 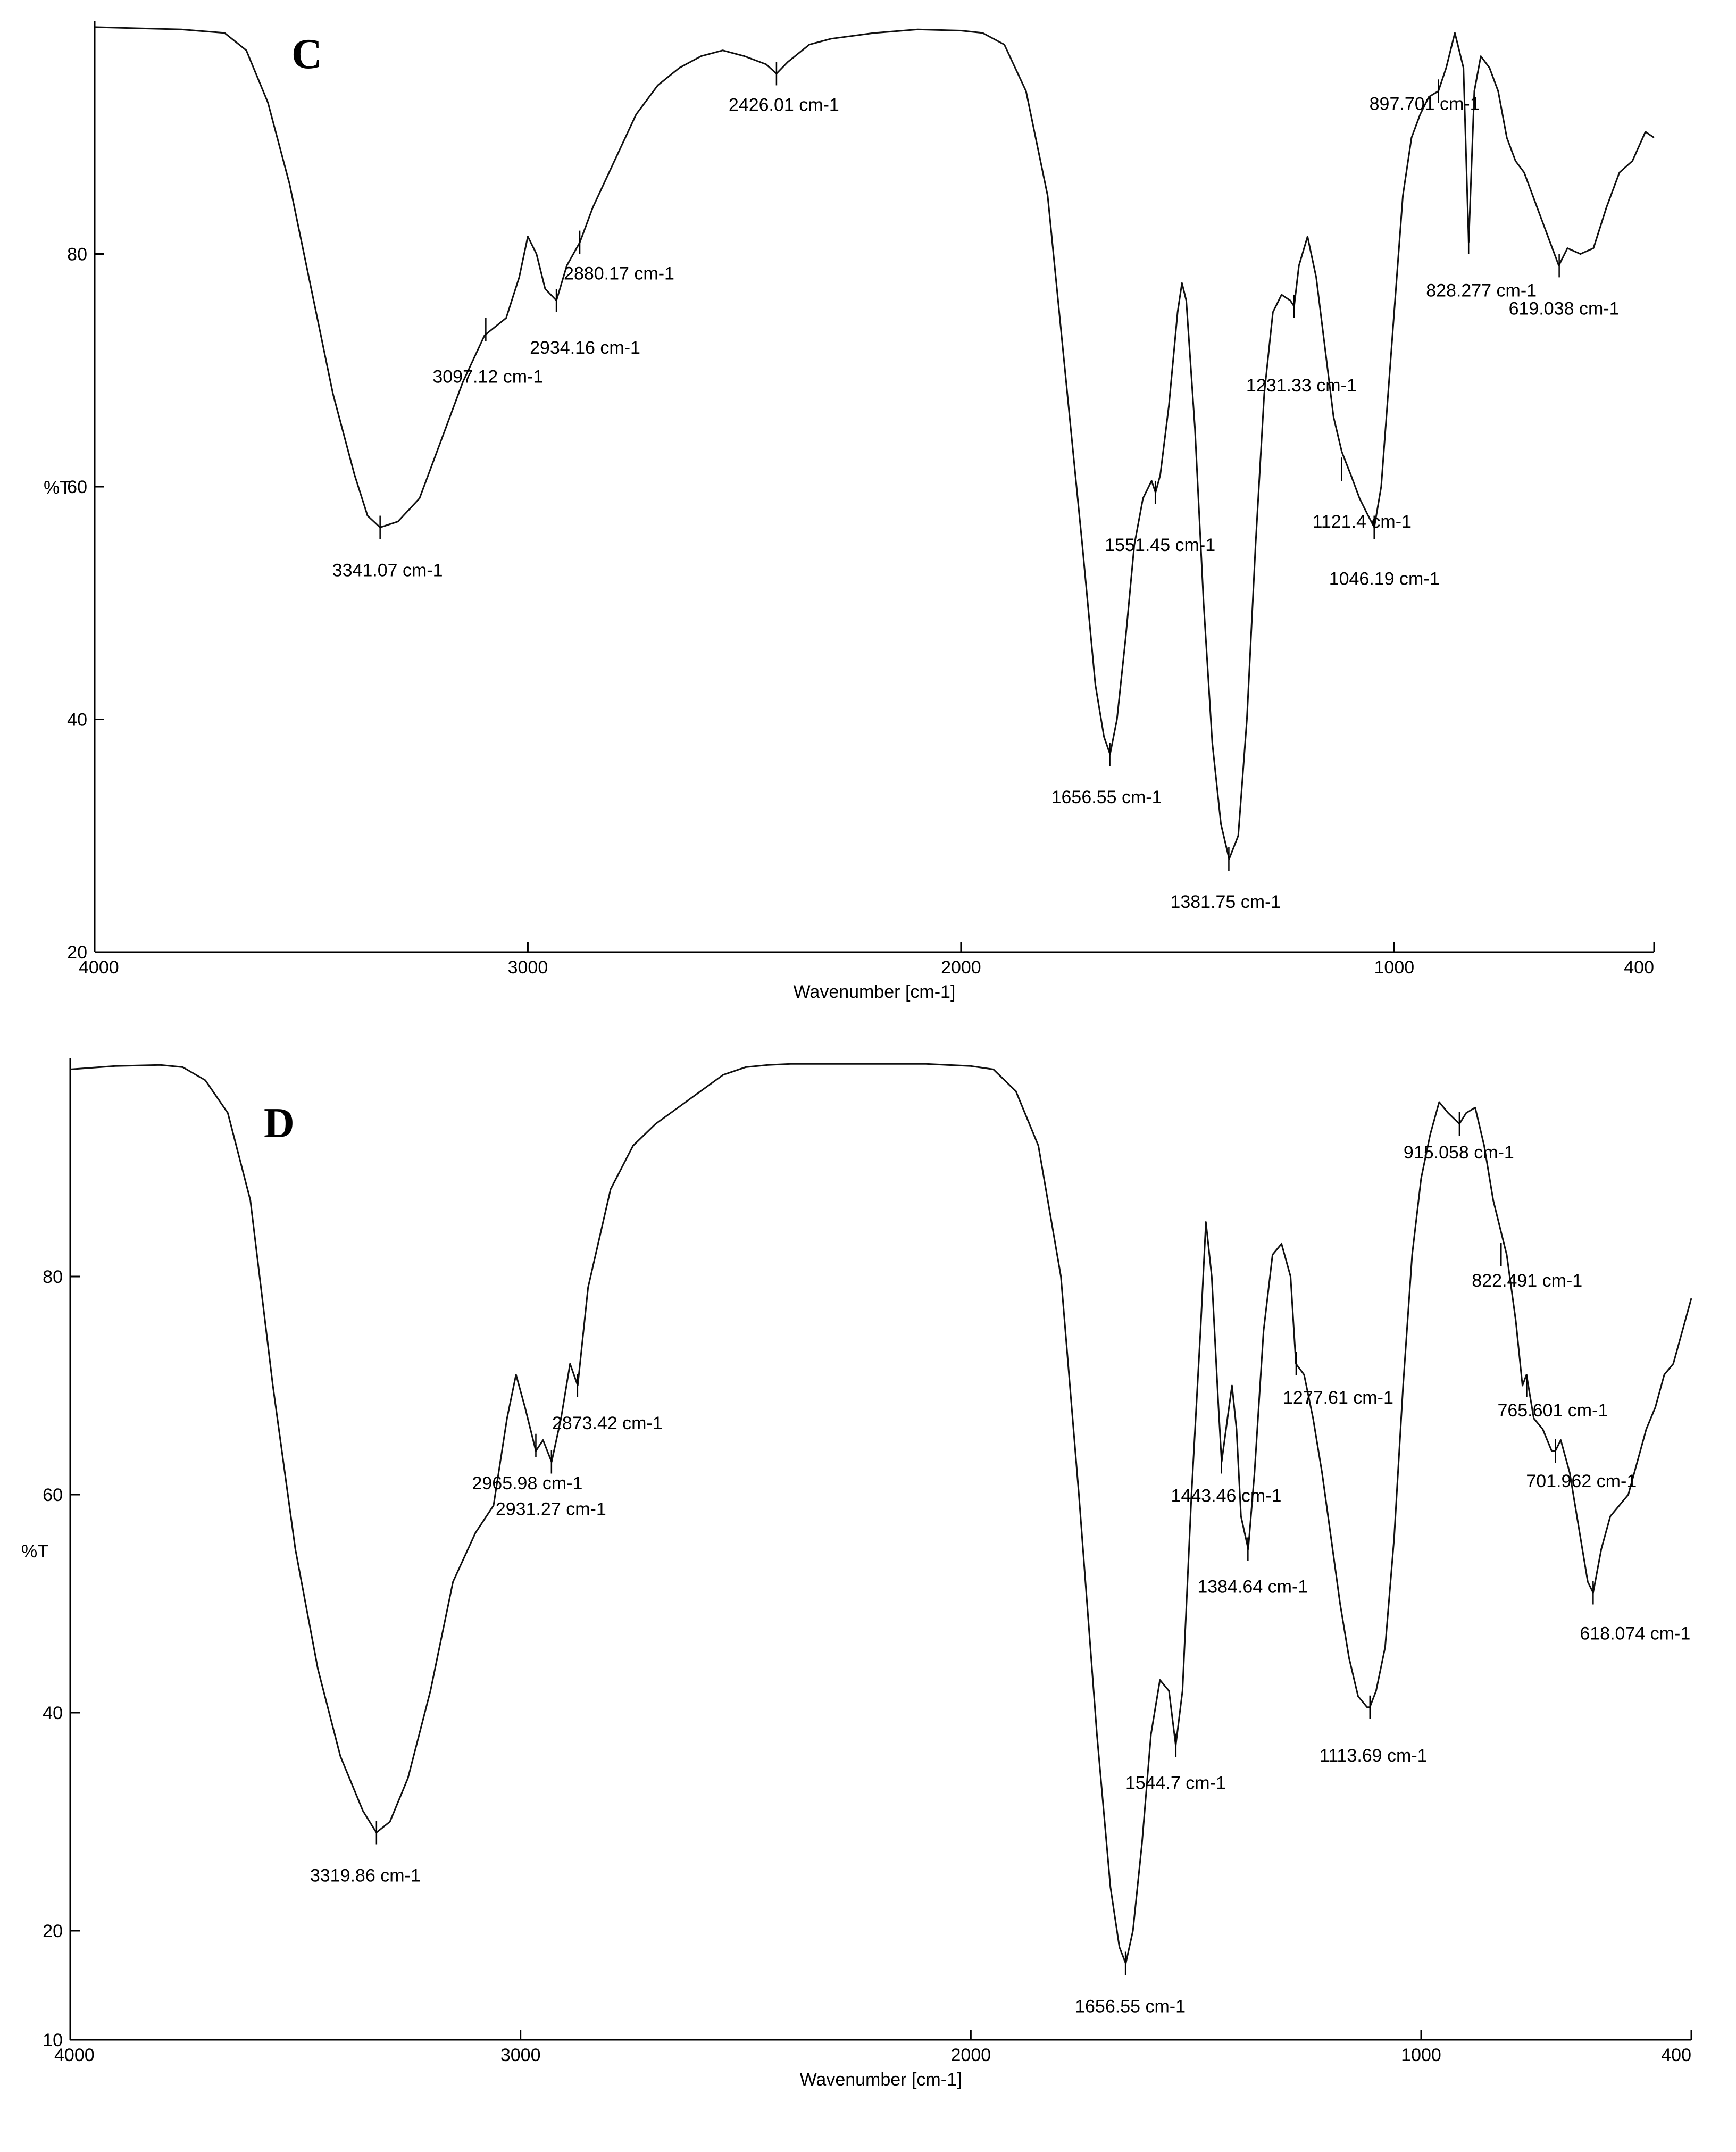 What do you see at coordinates (1301, 386) in the screenshot?
I see `peak-label: 1231.33 cm-1` at bounding box center [1301, 386].